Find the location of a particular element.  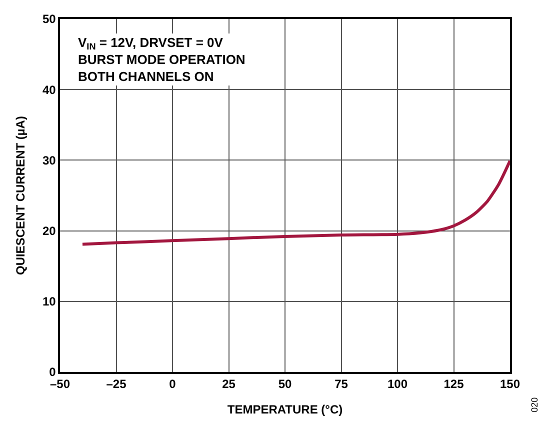

x-tick-label: 150 is located at coordinates (510, 384).